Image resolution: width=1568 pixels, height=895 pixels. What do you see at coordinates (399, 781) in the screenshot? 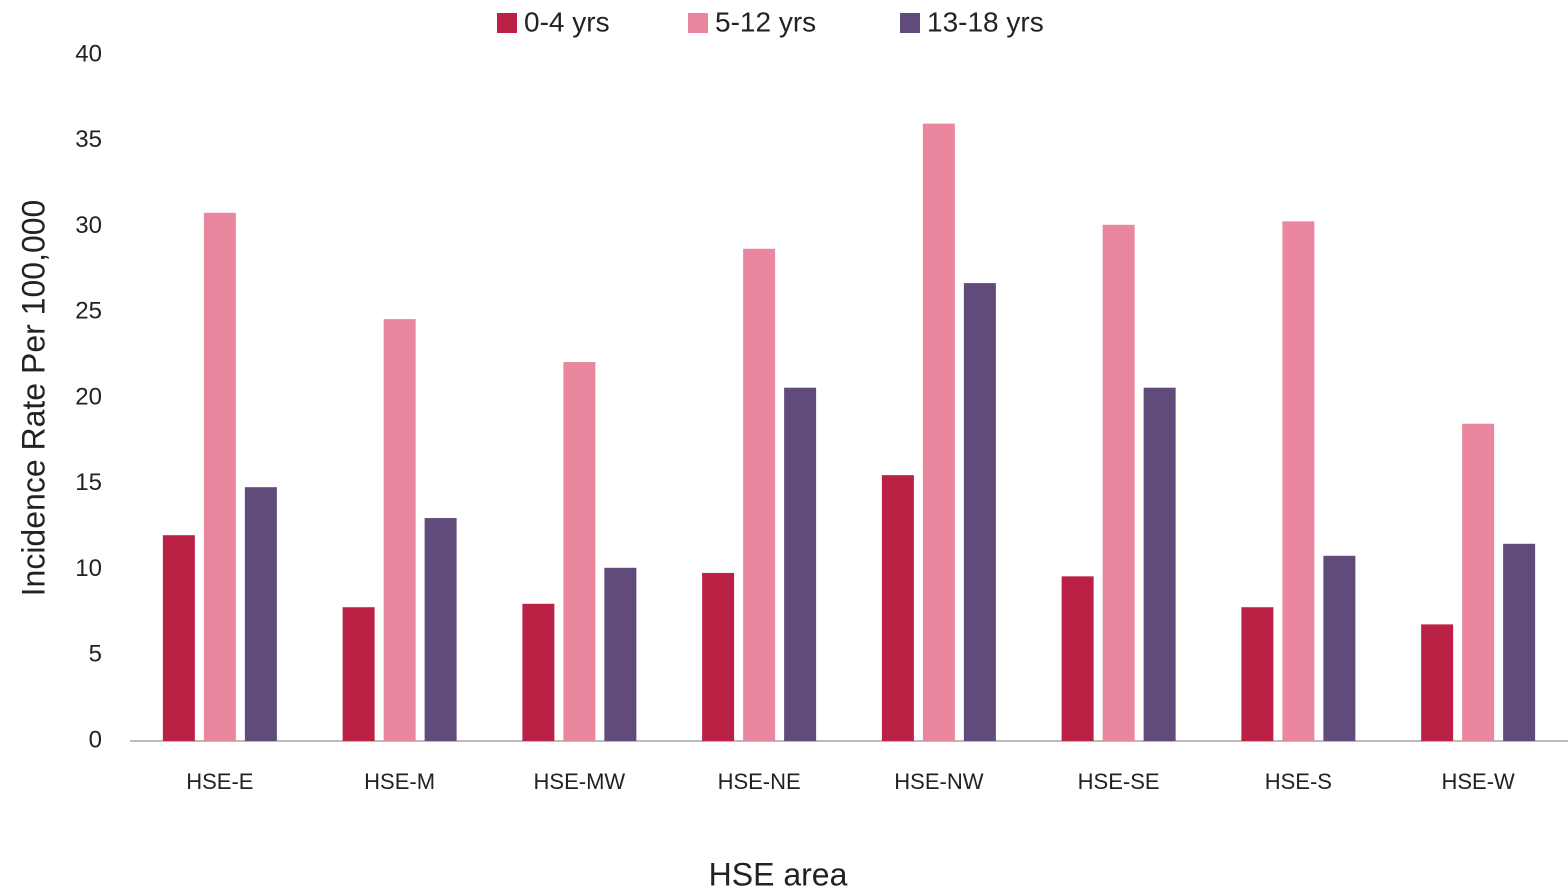
I see `x-tick-label: HSE-M` at bounding box center [399, 781].